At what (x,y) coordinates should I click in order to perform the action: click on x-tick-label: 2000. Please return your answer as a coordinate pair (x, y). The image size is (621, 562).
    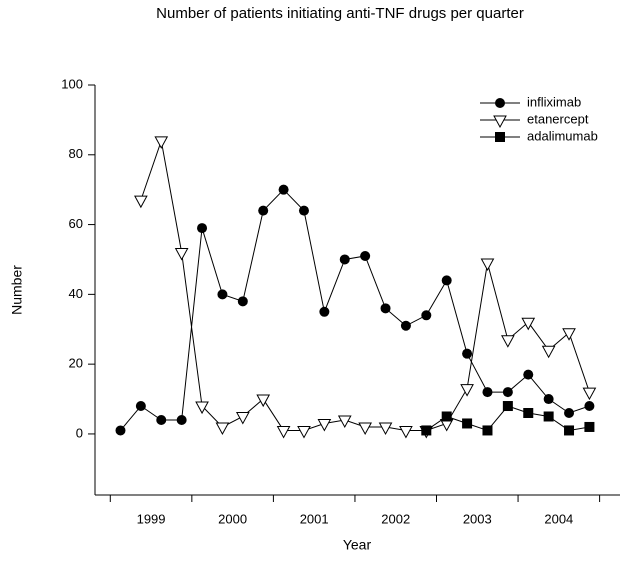
    Looking at the image, I should click on (232, 518).